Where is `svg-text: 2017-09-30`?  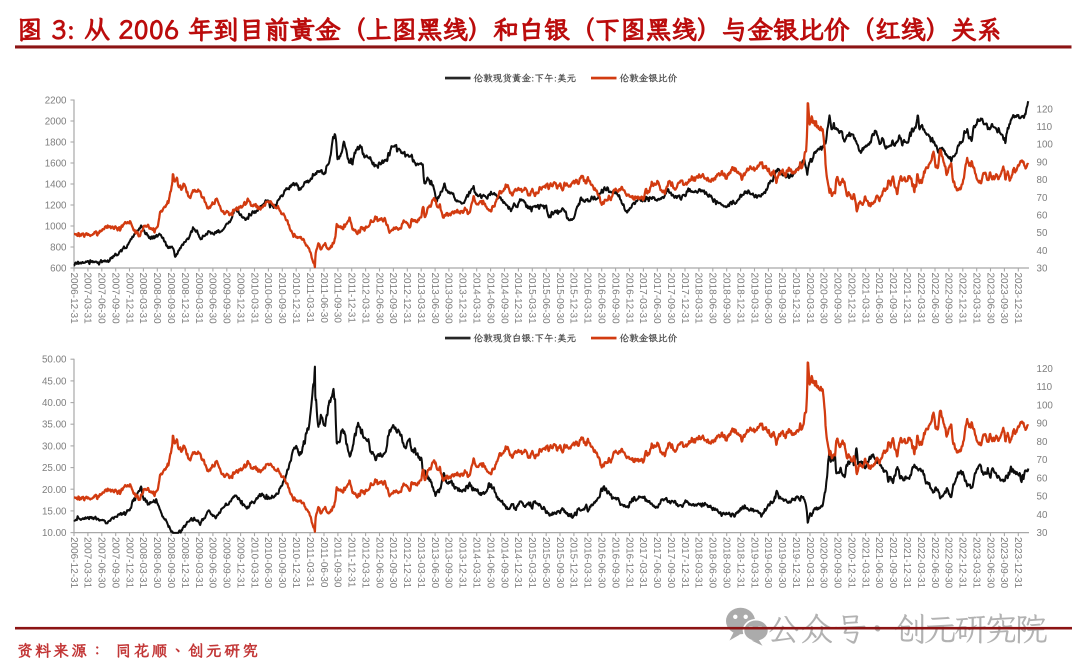
svg-text: 2017-09-30 is located at coordinates (670, 563).